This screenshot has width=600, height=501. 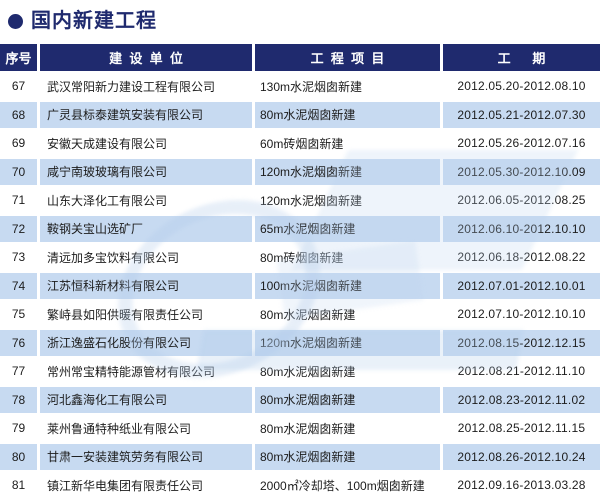 What do you see at coordinates (94, 21) in the screenshot?
I see `page-title-text: 国内新建工程` at bounding box center [94, 21].